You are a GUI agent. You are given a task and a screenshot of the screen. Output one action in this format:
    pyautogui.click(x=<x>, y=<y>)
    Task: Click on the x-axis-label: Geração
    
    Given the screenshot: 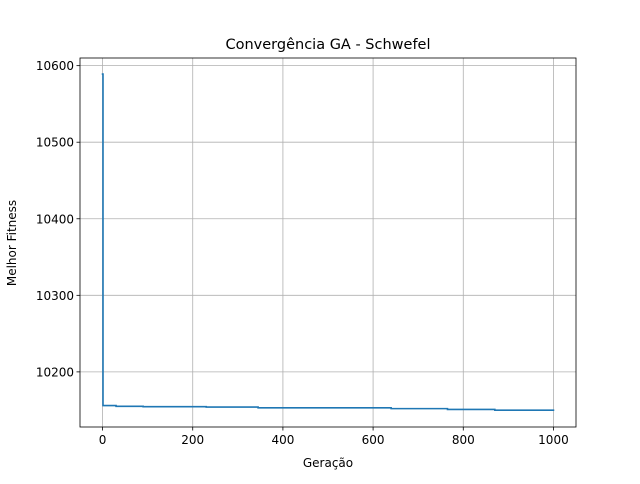 What is the action you would take?
    pyautogui.click(x=328, y=463)
    